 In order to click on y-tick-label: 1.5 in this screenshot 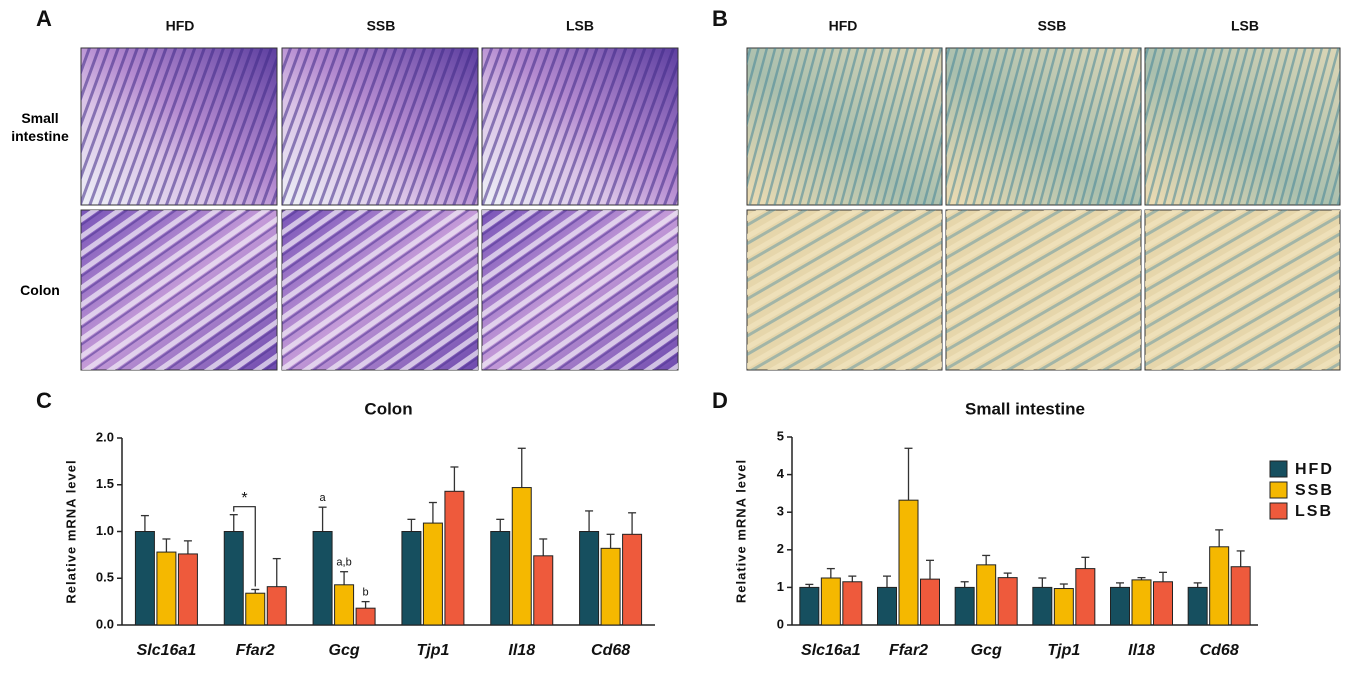, I will do `click(105, 483)`.